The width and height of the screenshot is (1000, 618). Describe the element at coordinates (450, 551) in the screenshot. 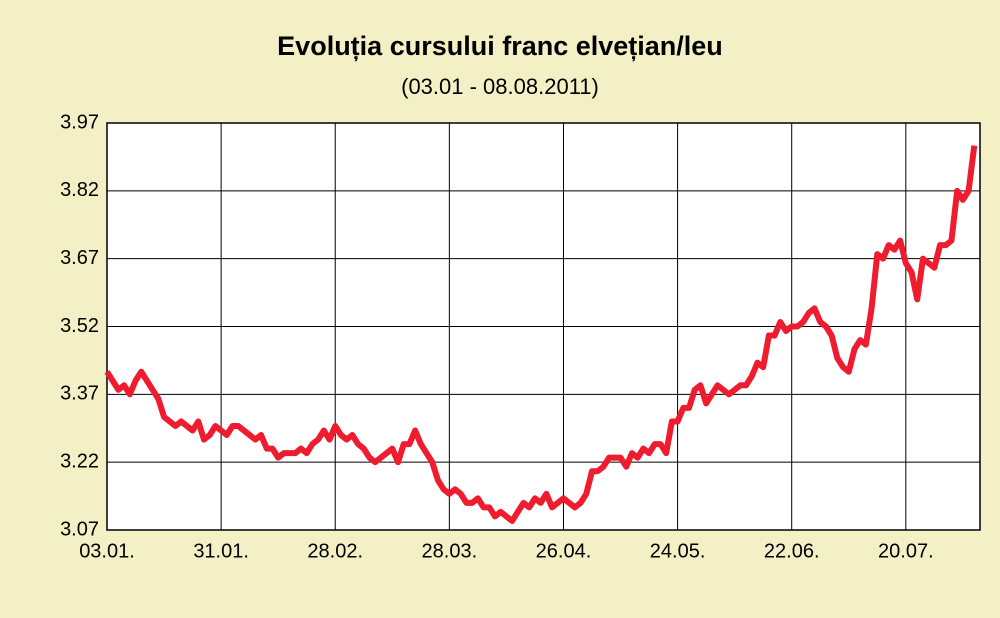

I see `x-tick-label: 28.03.` at that location.